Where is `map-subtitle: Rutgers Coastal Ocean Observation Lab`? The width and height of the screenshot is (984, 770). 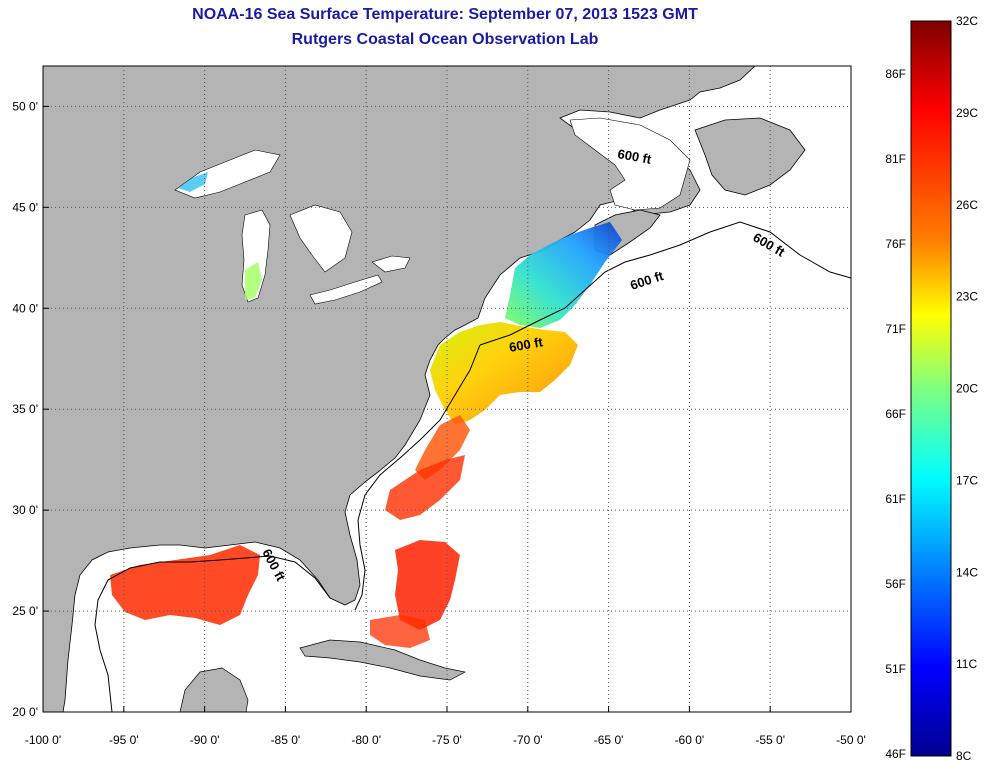
map-subtitle: Rutgers Coastal Ocean Observation Lab is located at coordinates (445, 39).